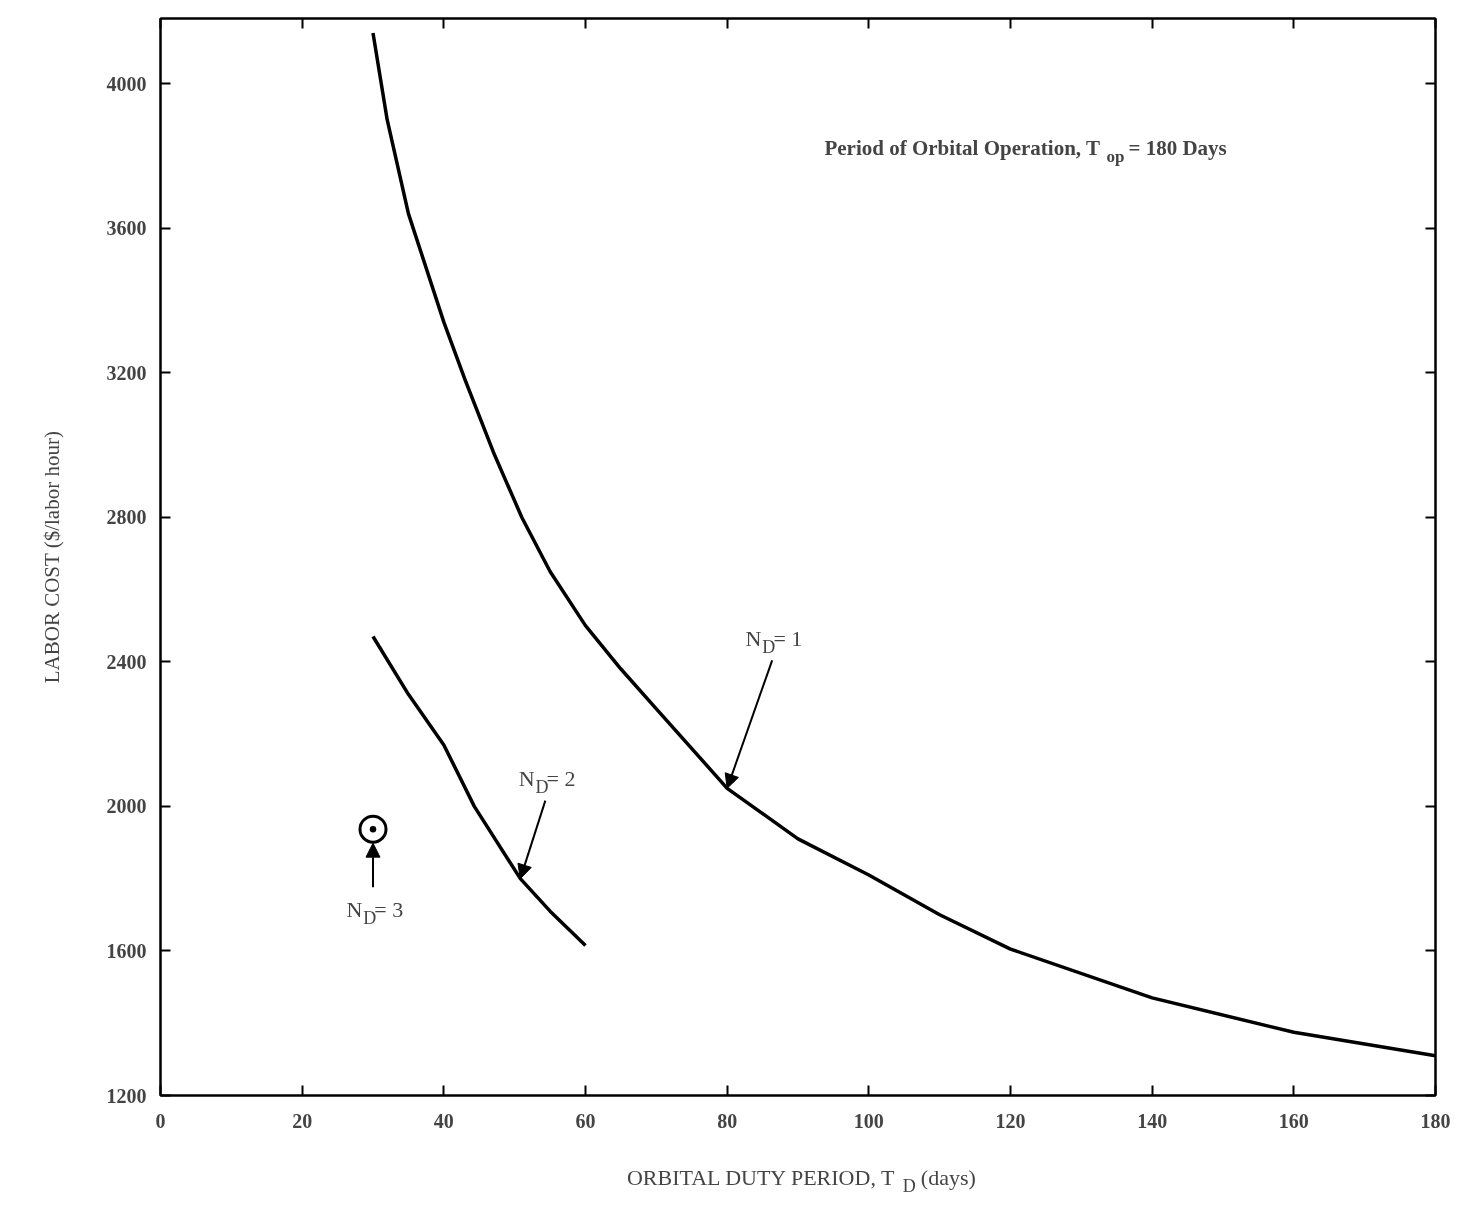 The image size is (1460, 1214). I want to click on y-tick-label: 3200, so click(126, 372).